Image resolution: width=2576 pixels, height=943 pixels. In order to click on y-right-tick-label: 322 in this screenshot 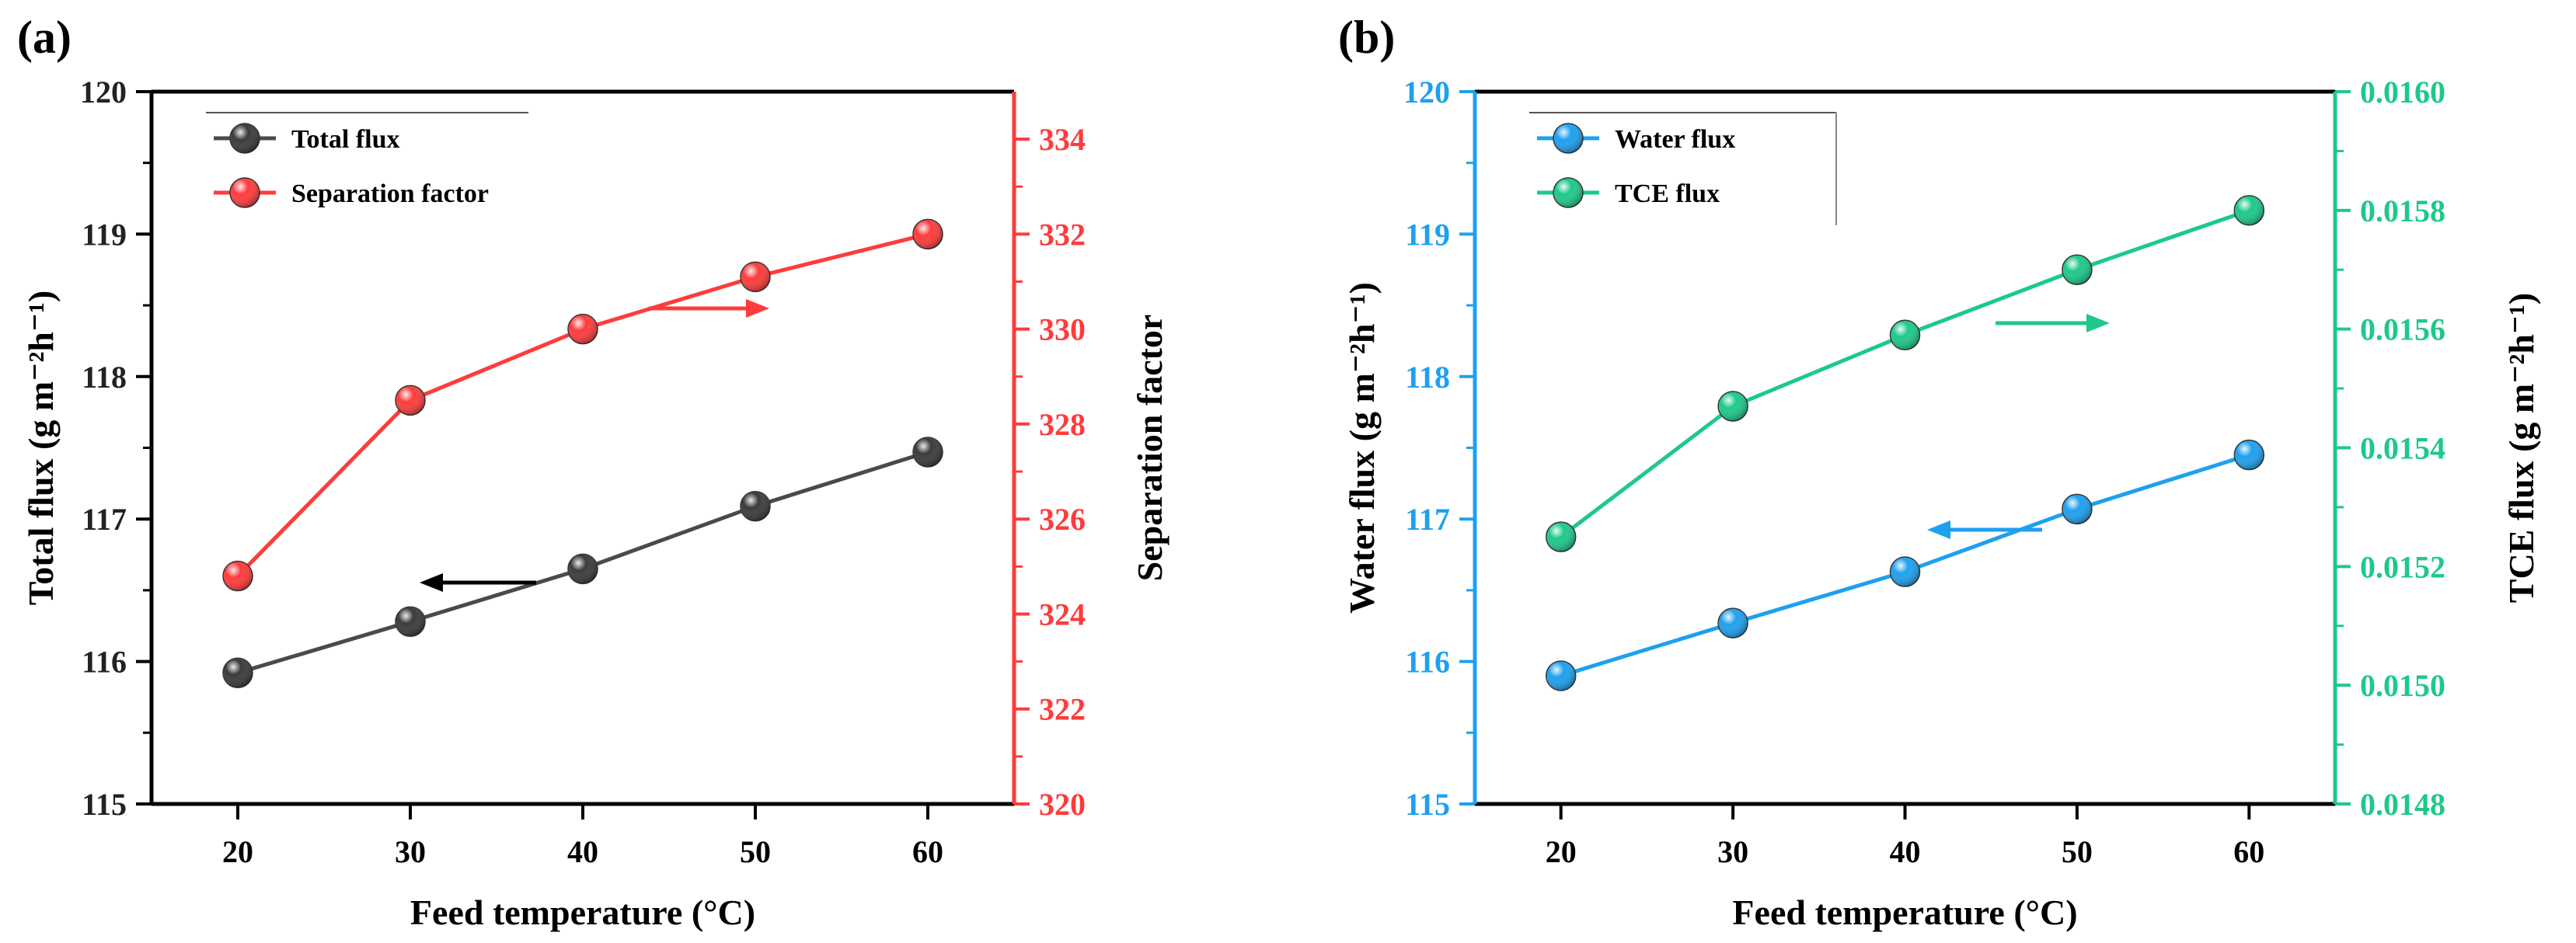, I will do `click(1062, 709)`.